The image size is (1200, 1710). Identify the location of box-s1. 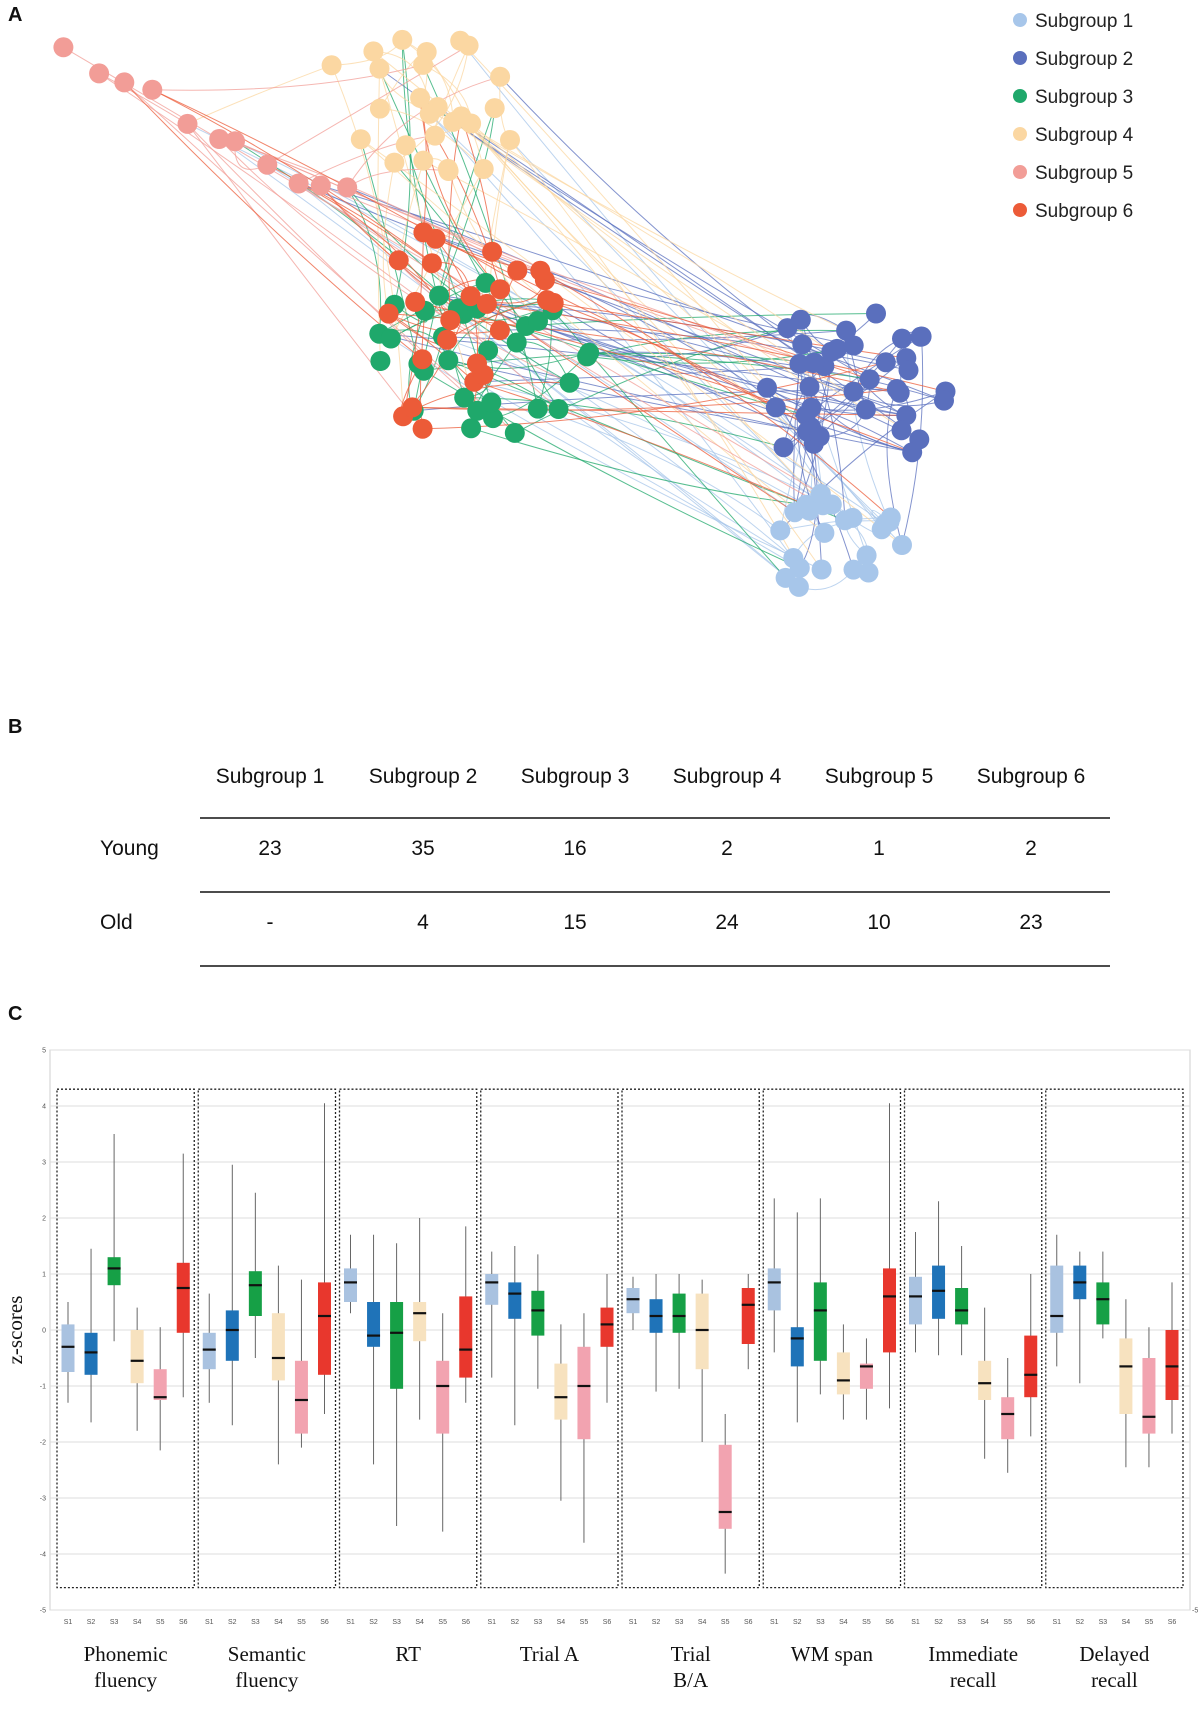
(350, 1285).